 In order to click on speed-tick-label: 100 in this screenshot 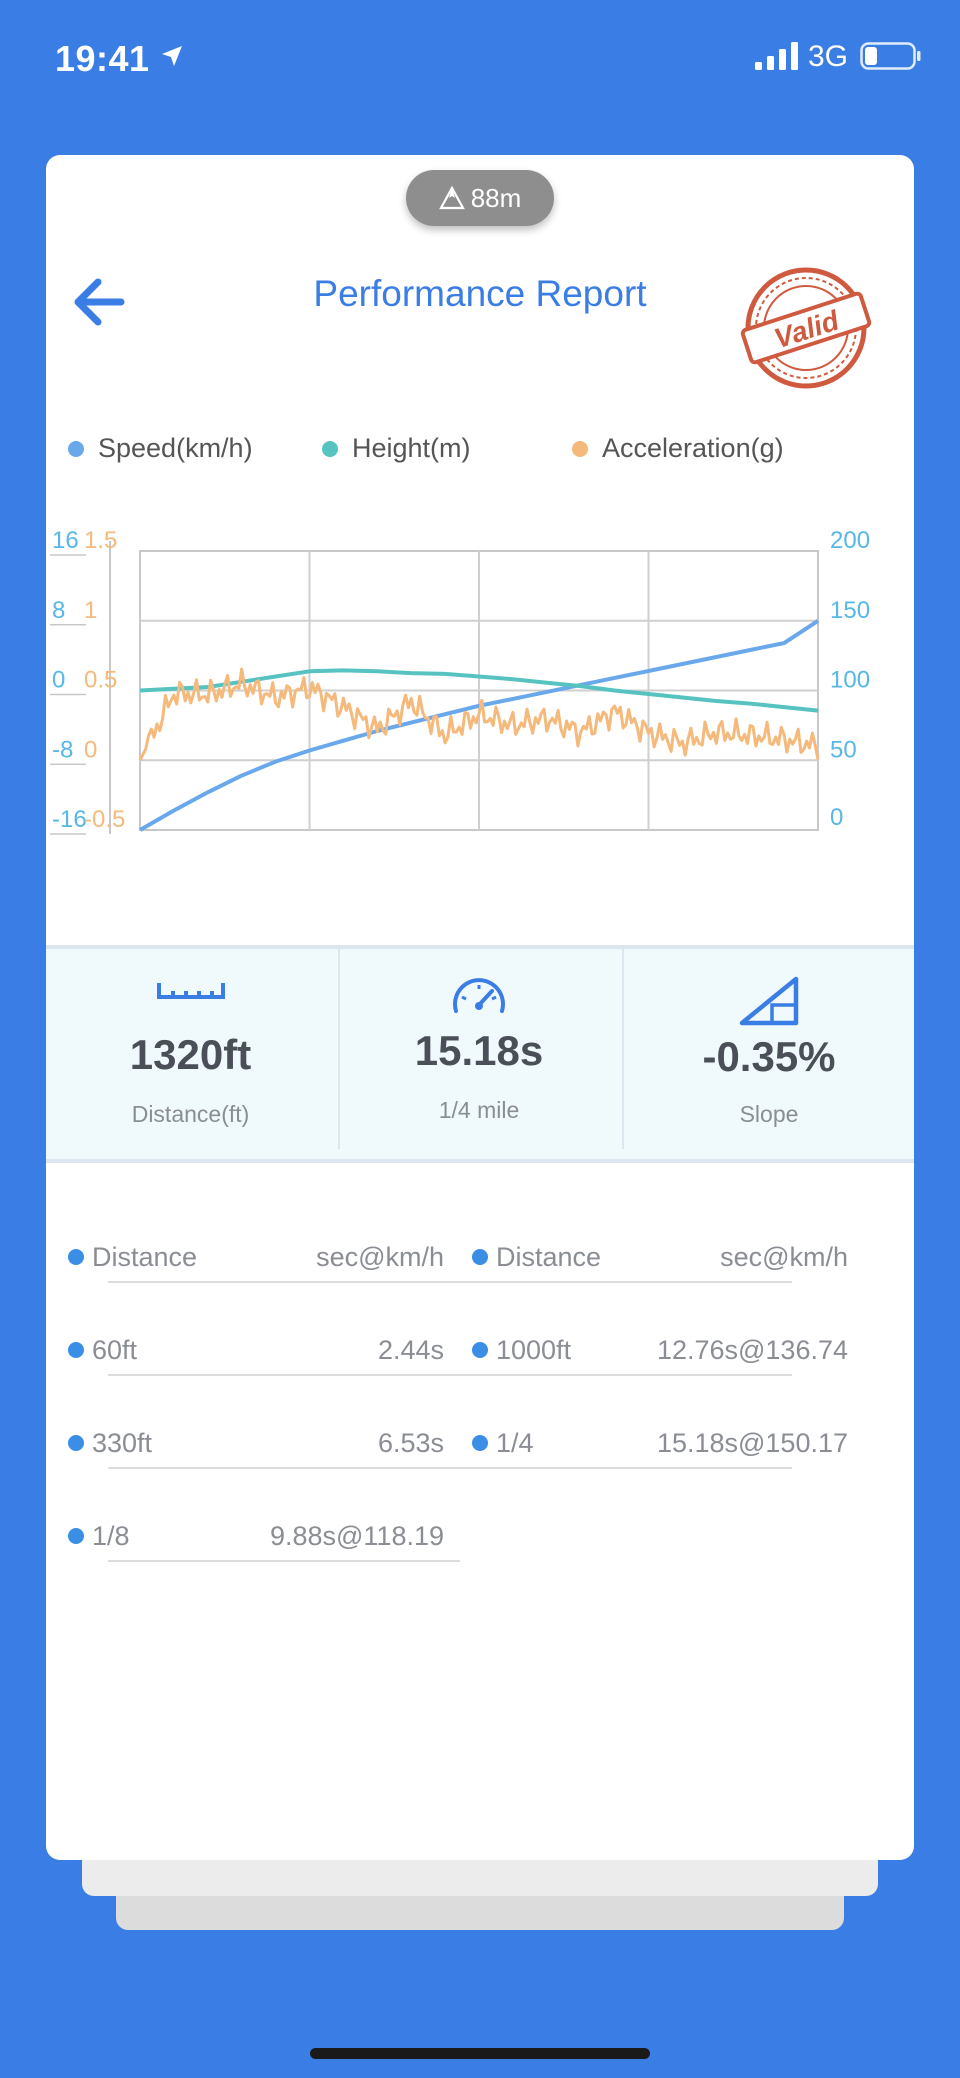, I will do `click(850, 680)`.